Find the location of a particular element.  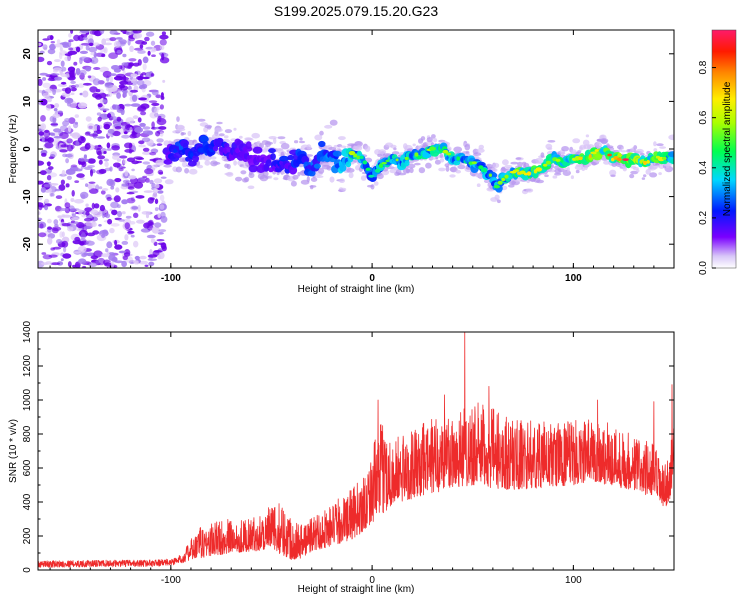

snr-ylabel: SNR (10 * v/v) is located at coordinates (13, 451).